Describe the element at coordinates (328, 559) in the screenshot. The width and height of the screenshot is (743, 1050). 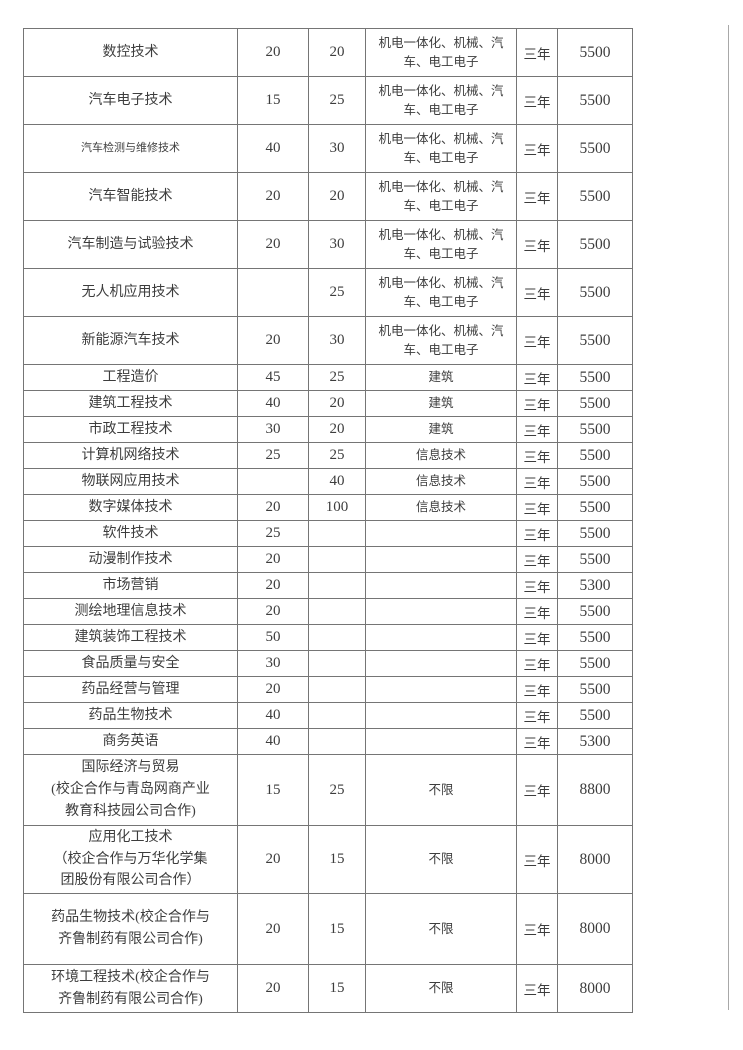
I see `table-row: 动漫制作技术 20 三年 5500` at that location.